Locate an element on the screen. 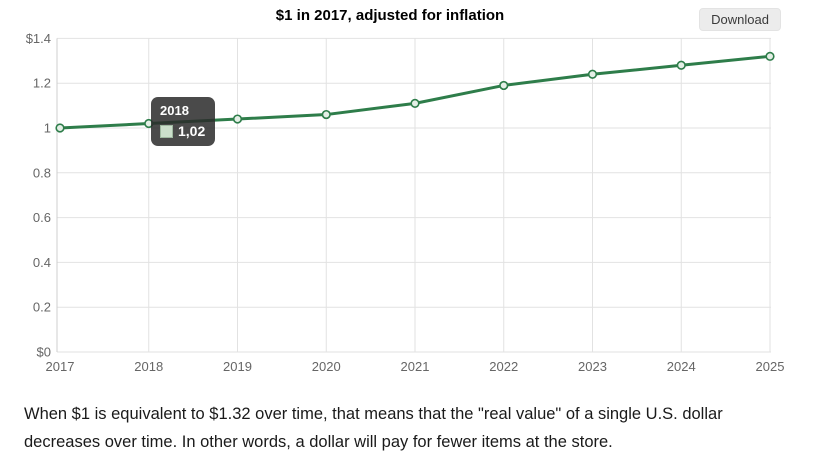 This screenshot has height=461, width=816. y-tick-label: 0.8 is located at coordinates (42, 172).